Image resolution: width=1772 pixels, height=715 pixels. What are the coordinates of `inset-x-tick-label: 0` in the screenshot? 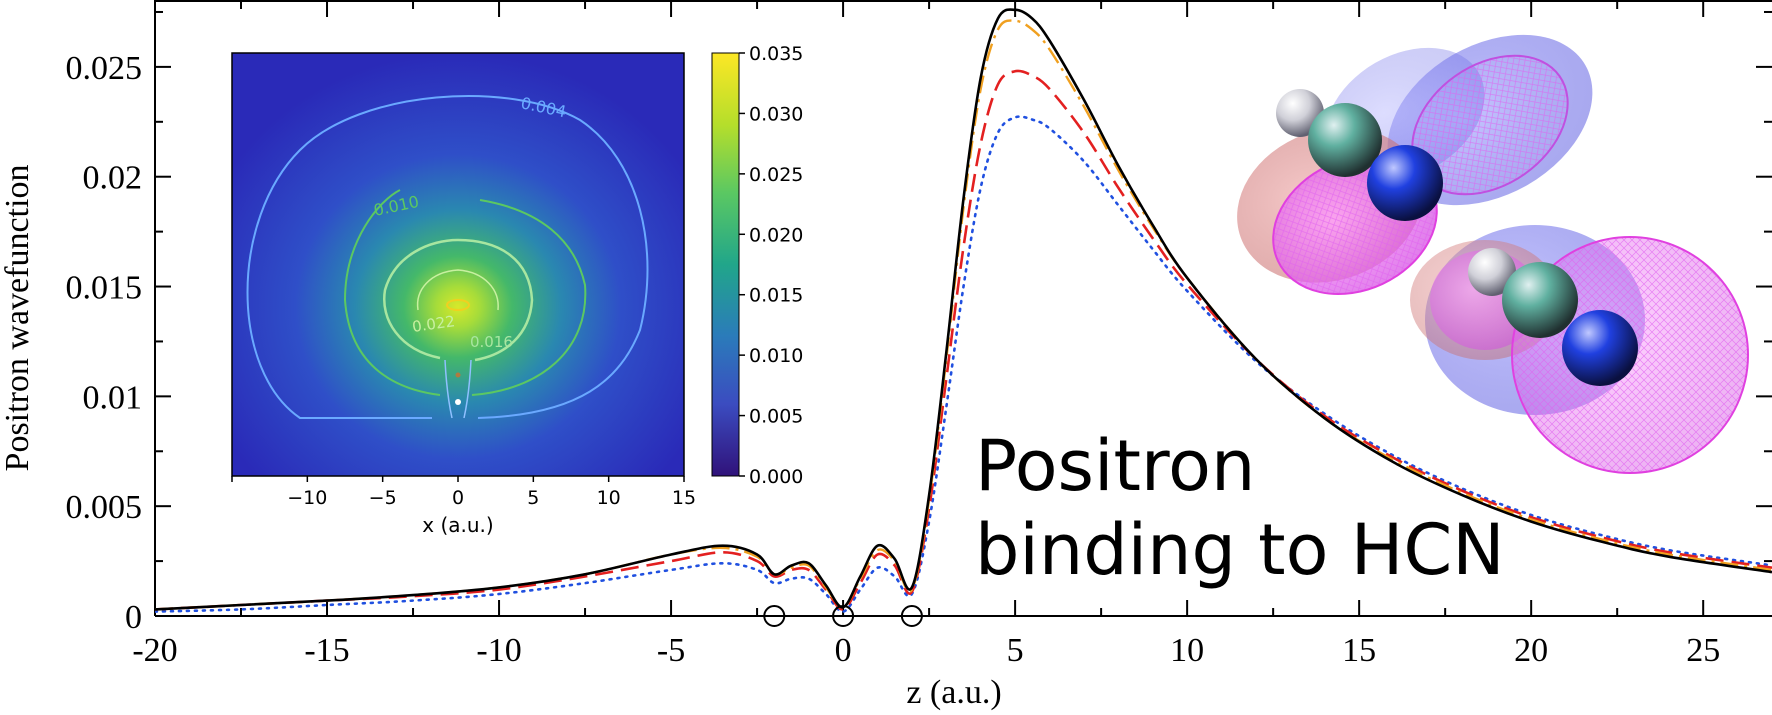 It's located at (458, 498).